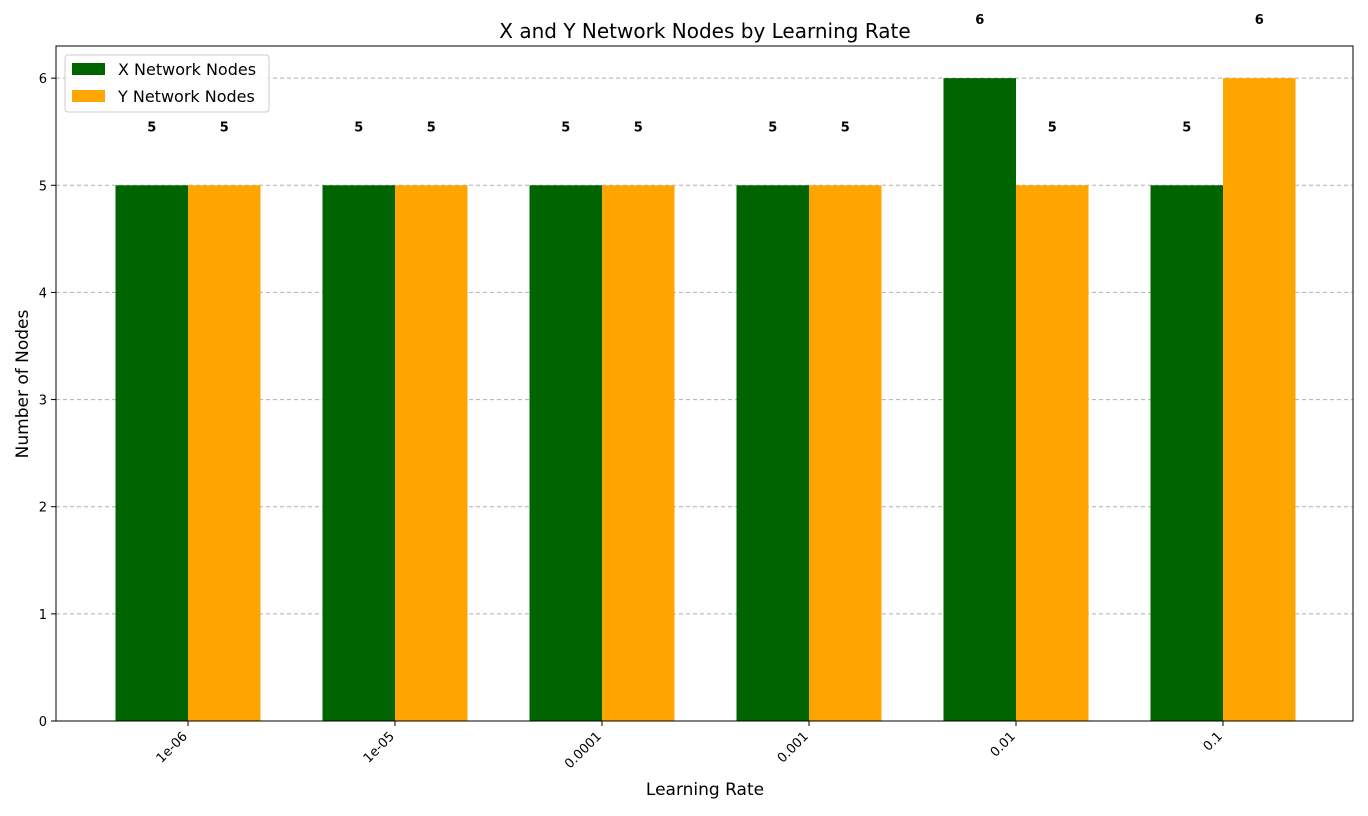 Image resolution: width=1368 pixels, height=816 pixels. Describe the element at coordinates (705, 74) in the screenshot. I see `data-labels: 5 5 5 5 6 5 5 5 5 5 5 6` at that location.